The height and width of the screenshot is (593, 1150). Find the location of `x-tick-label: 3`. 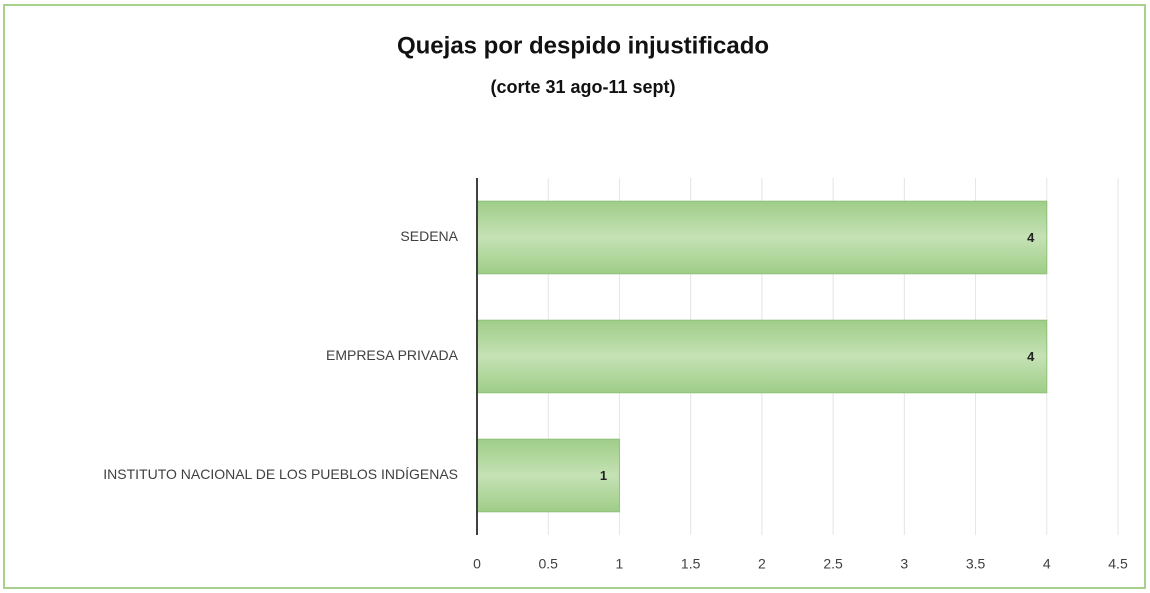

x-tick-label: 3 is located at coordinates (904, 564).